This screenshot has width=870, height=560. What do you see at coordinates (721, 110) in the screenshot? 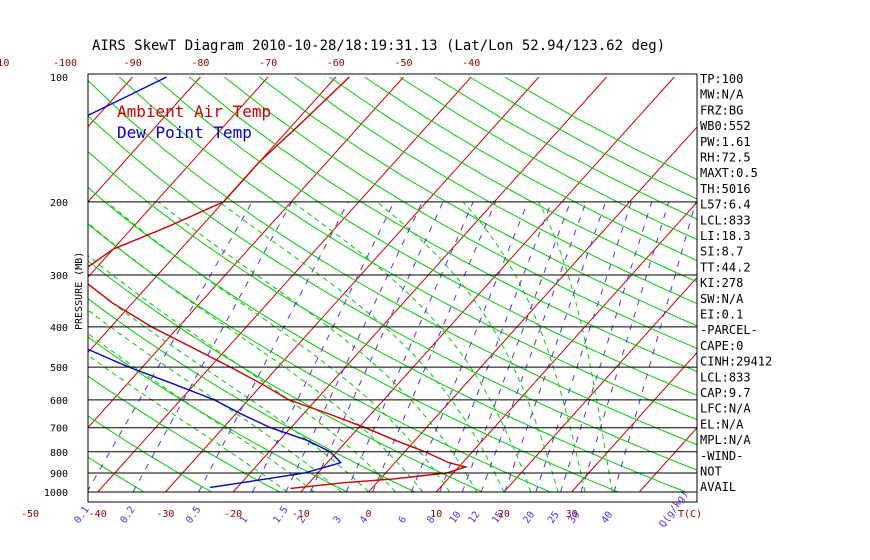
I see `index-entry: FRZ:BG` at bounding box center [721, 110].